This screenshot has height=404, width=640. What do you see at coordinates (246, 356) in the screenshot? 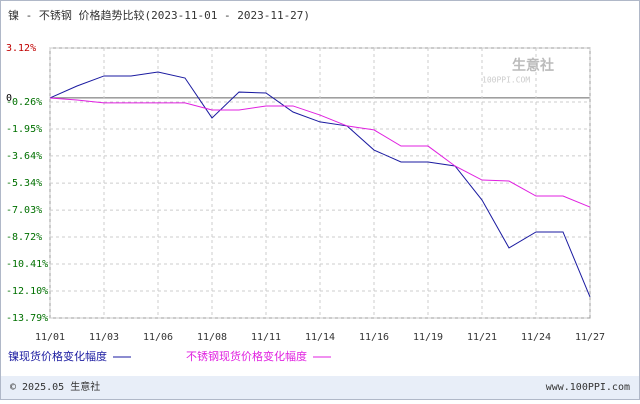
I see `legend-label: 不锈钢现货价格变化幅度` at bounding box center [246, 356].